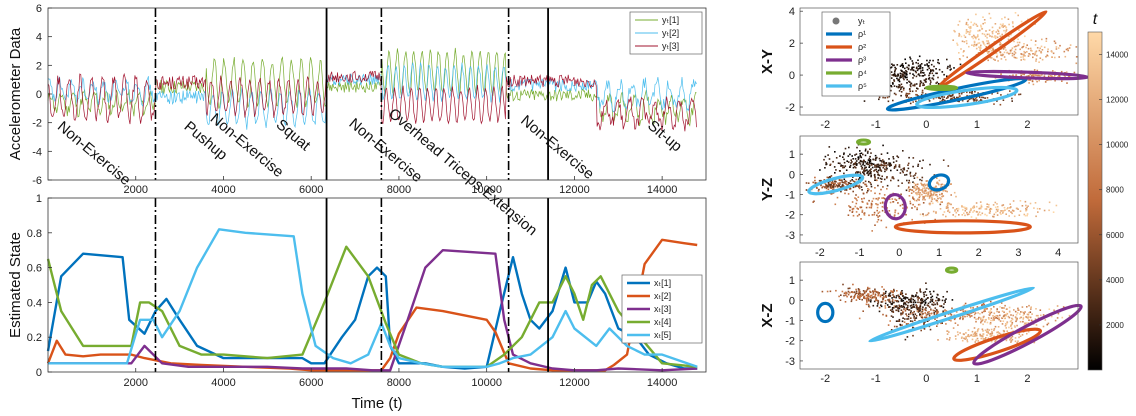 The height and width of the screenshot is (416, 1136). Describe the element at coordinates (135, 190) in the screenshot. I see `accel-xtick-label: 2000` at that location.